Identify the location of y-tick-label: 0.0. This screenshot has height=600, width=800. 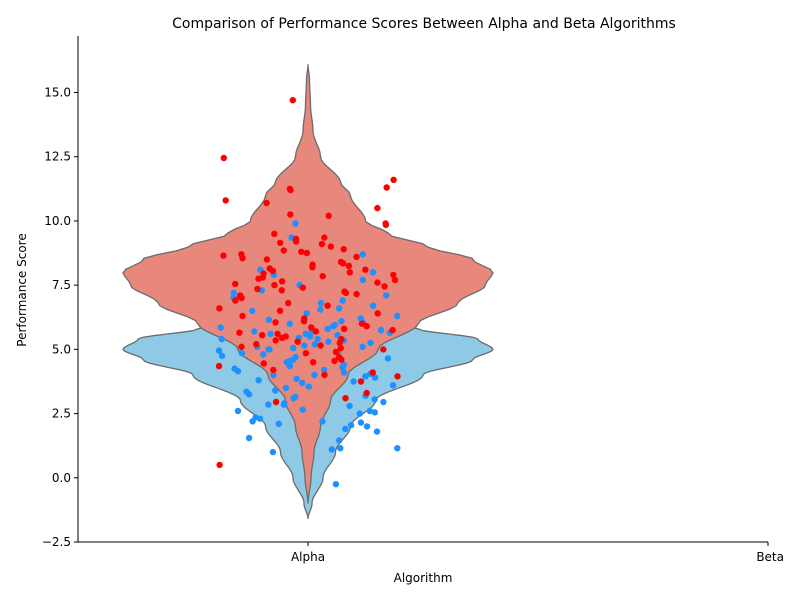
(61, 478).